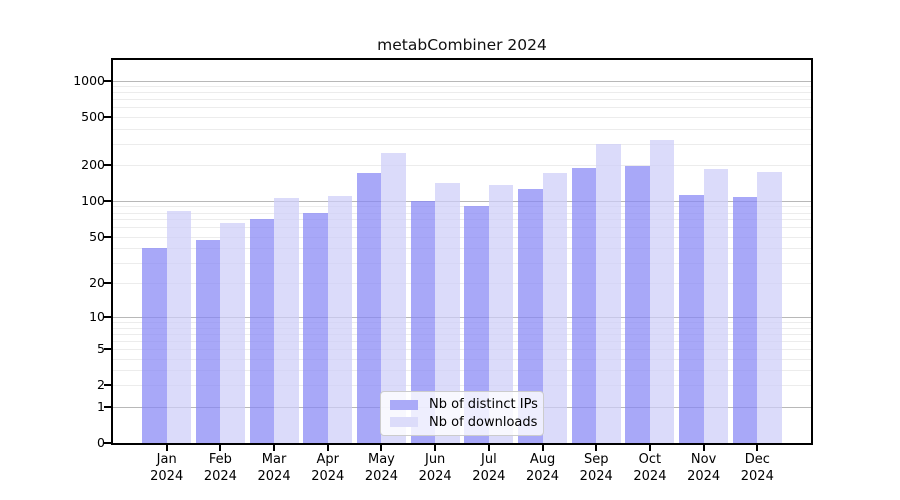 The image size is (900, 500). I want to click on x-axis-tick-label: Oct 2024, so click(650, 468).